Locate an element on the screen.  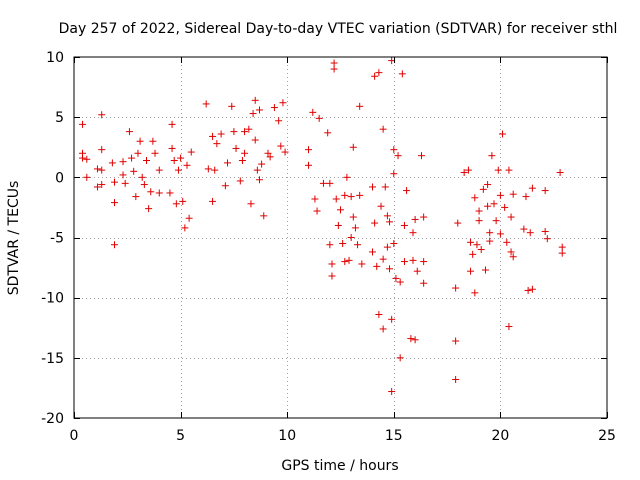
y-tick-label: -5 is located at coordinates (57, 239).